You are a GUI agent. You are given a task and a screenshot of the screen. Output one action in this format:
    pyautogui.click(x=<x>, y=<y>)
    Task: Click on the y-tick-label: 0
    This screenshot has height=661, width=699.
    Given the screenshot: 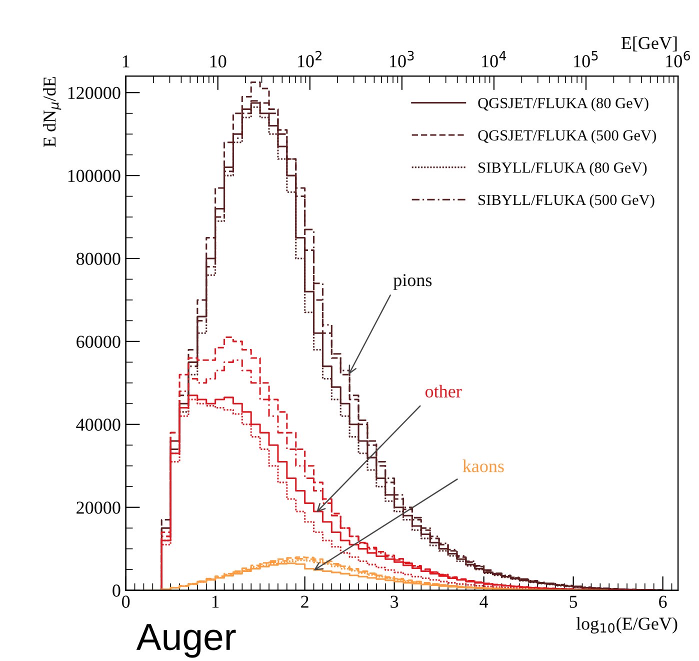 What is the action you would take?
    pyautogui.click(x=116, y=590)
    